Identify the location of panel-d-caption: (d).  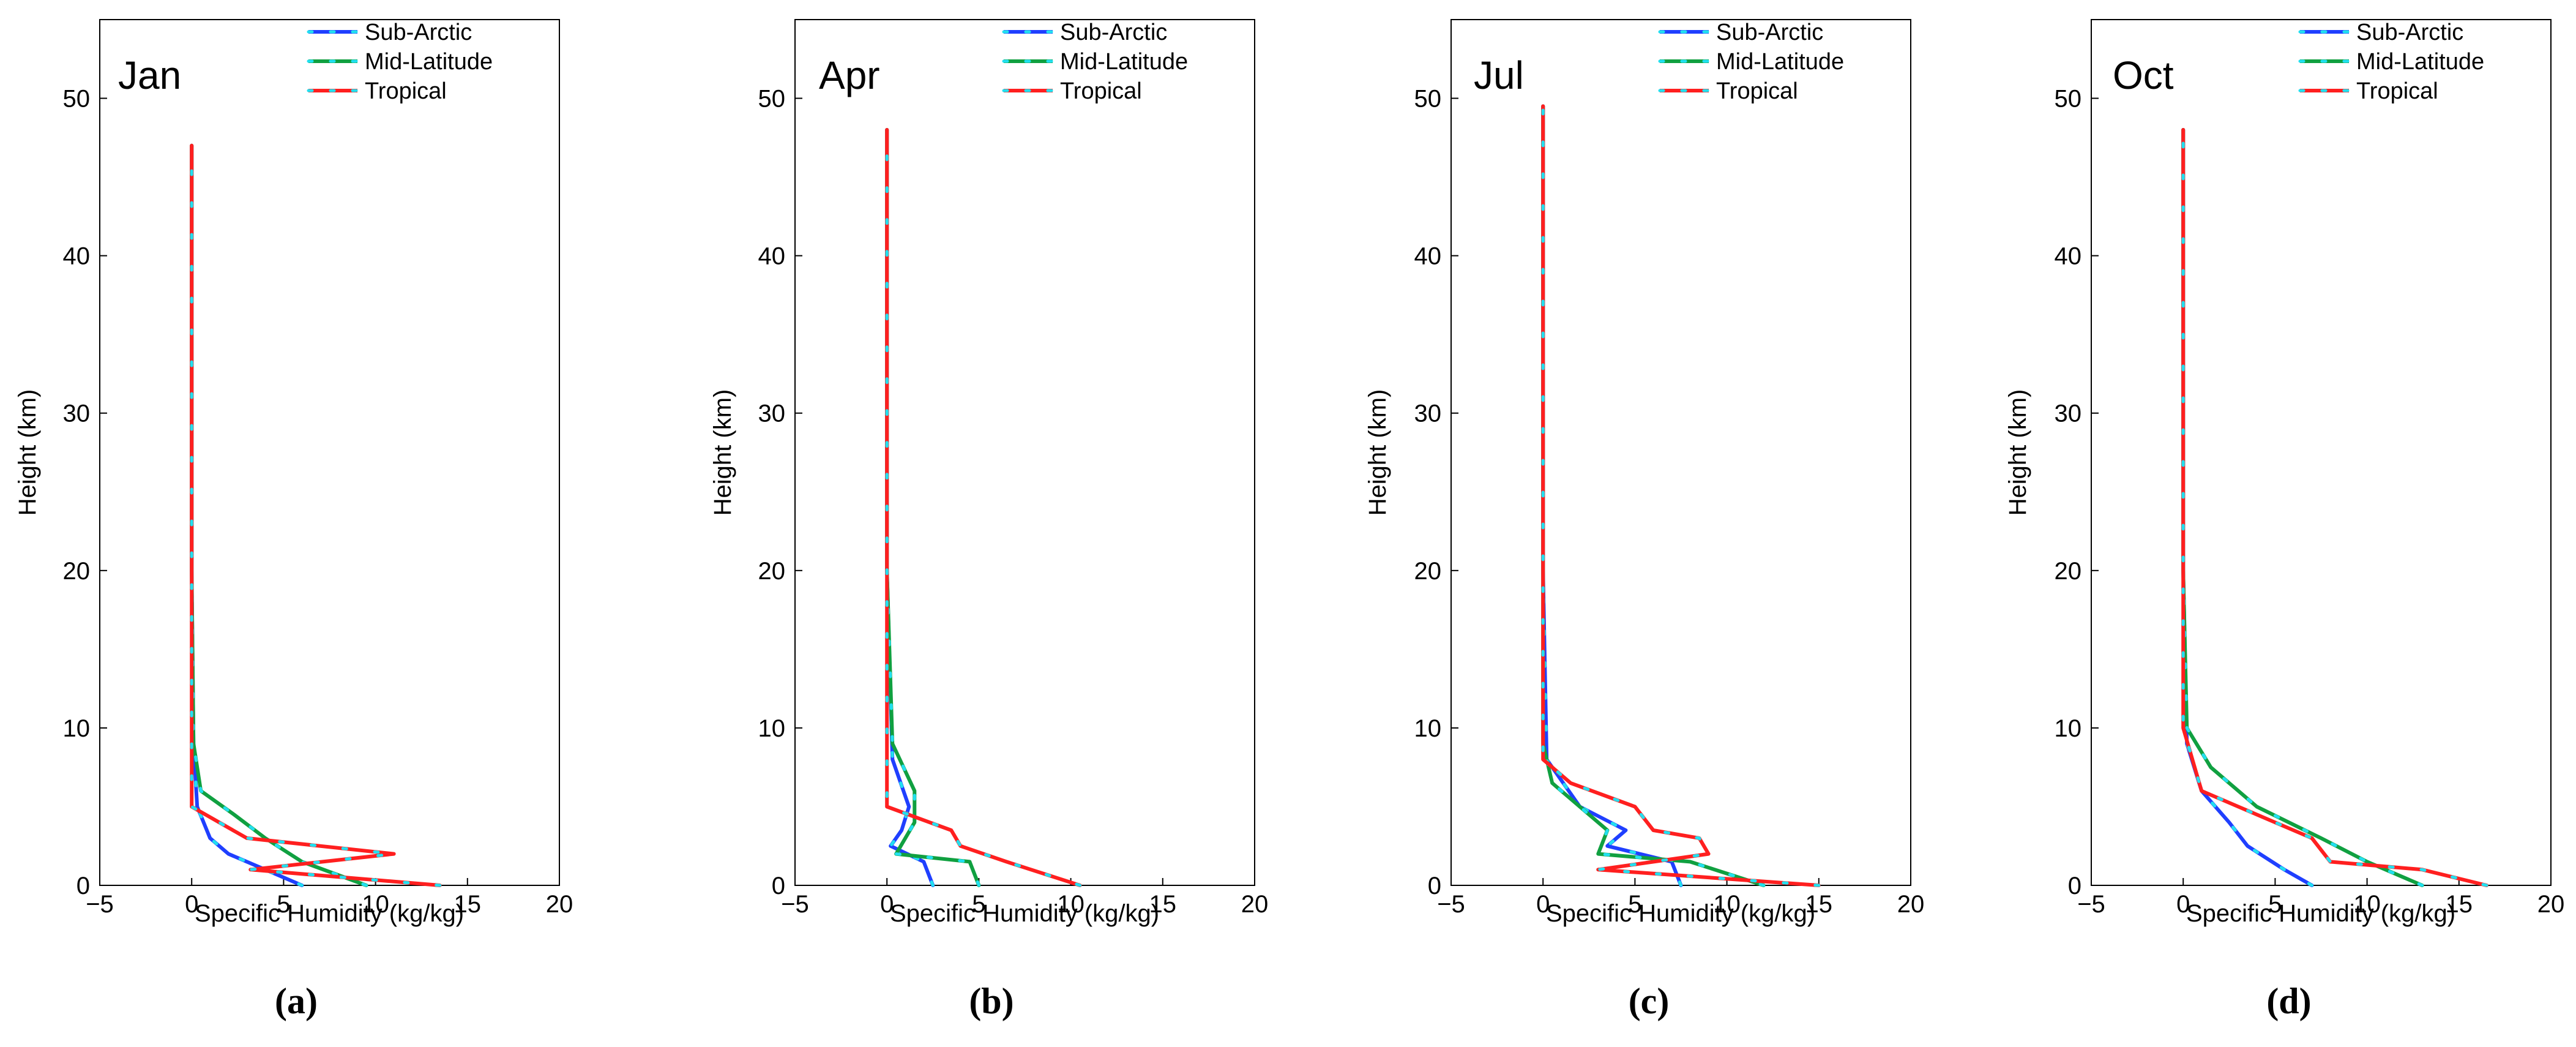
(2288, 1001).